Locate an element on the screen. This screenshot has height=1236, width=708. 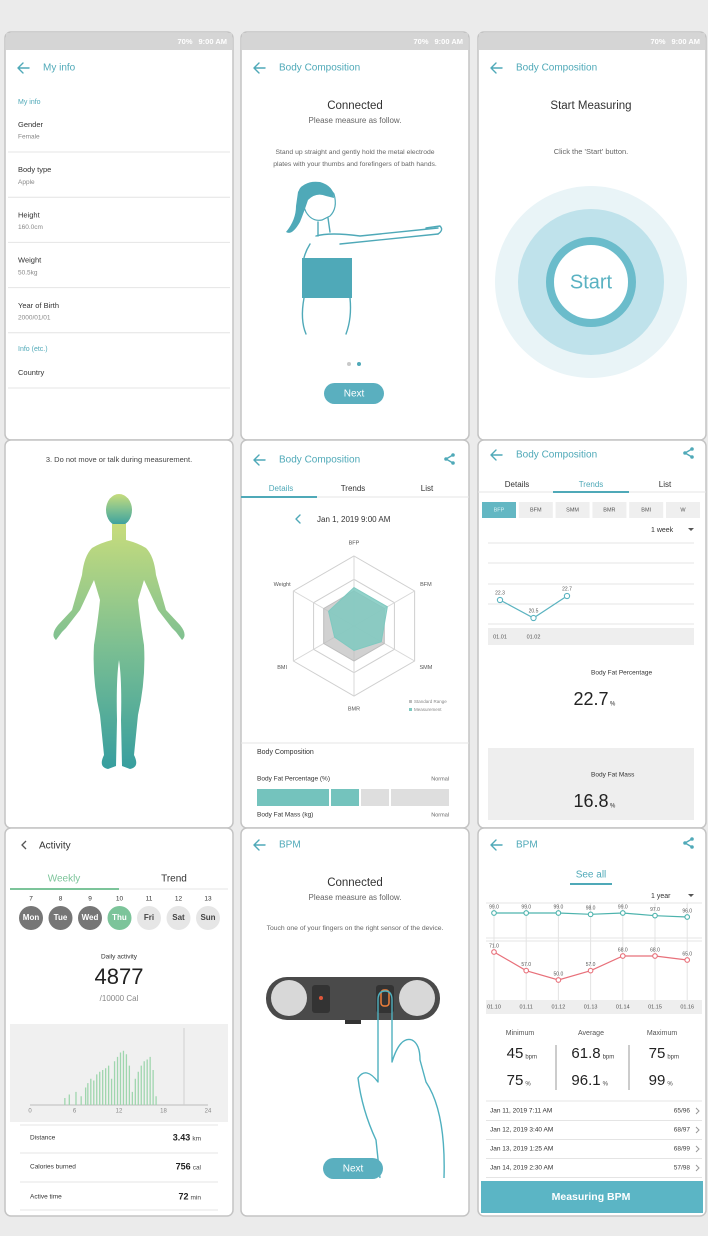
screen-title: My info is located at coordinates (59, 68).